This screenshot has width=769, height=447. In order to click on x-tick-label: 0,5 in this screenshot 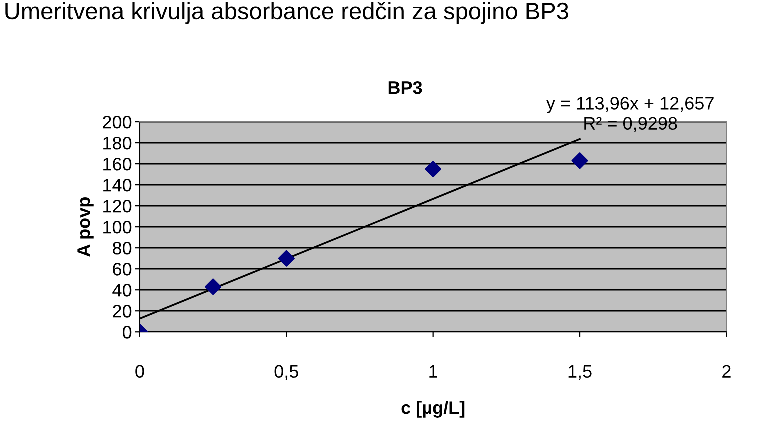, I will do `click(286, 372)`.